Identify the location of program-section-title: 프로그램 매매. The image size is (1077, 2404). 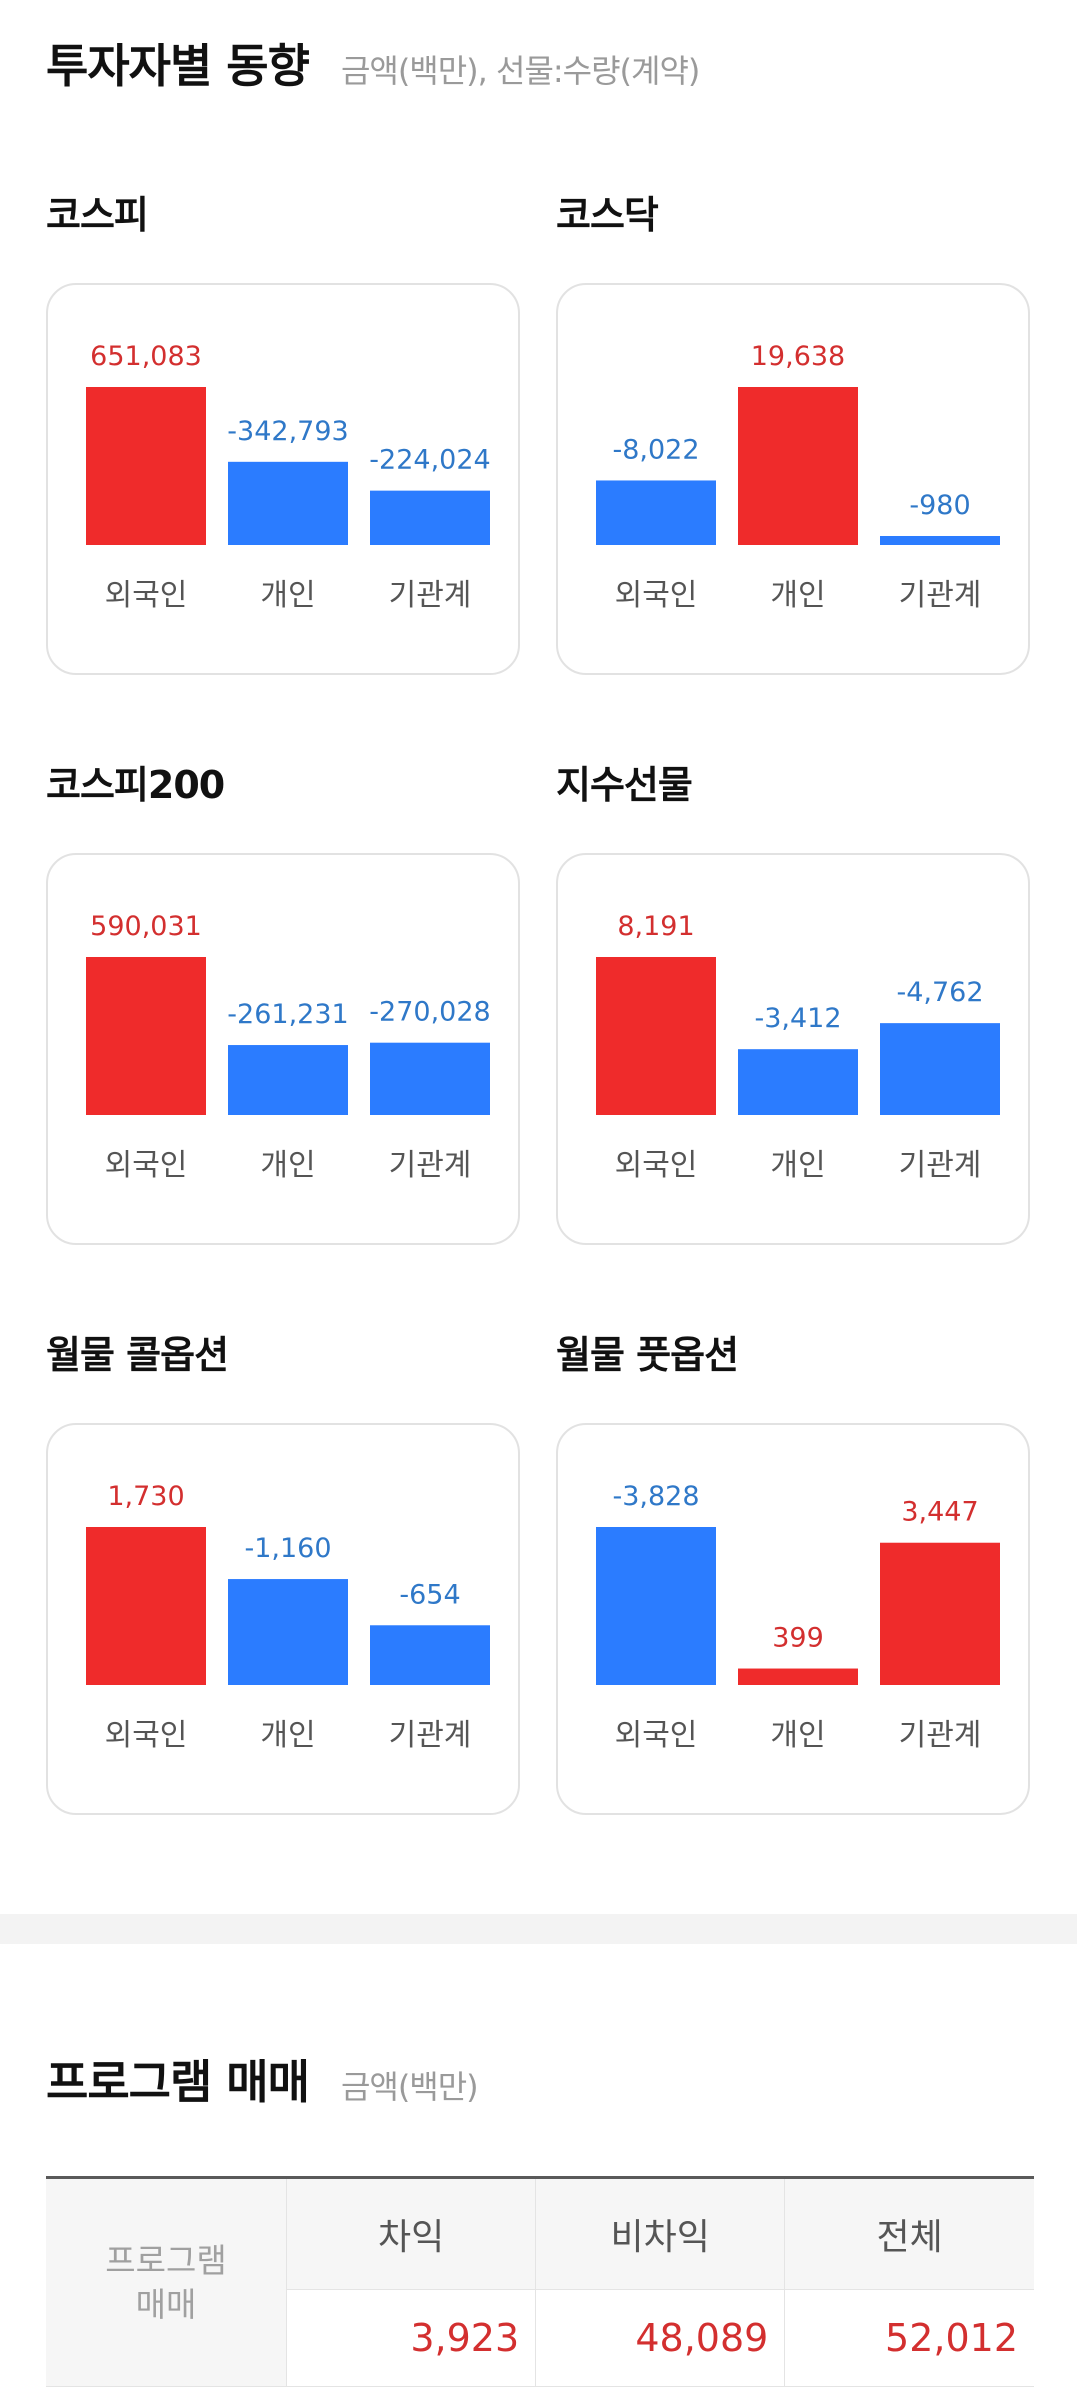
(178, 2082).